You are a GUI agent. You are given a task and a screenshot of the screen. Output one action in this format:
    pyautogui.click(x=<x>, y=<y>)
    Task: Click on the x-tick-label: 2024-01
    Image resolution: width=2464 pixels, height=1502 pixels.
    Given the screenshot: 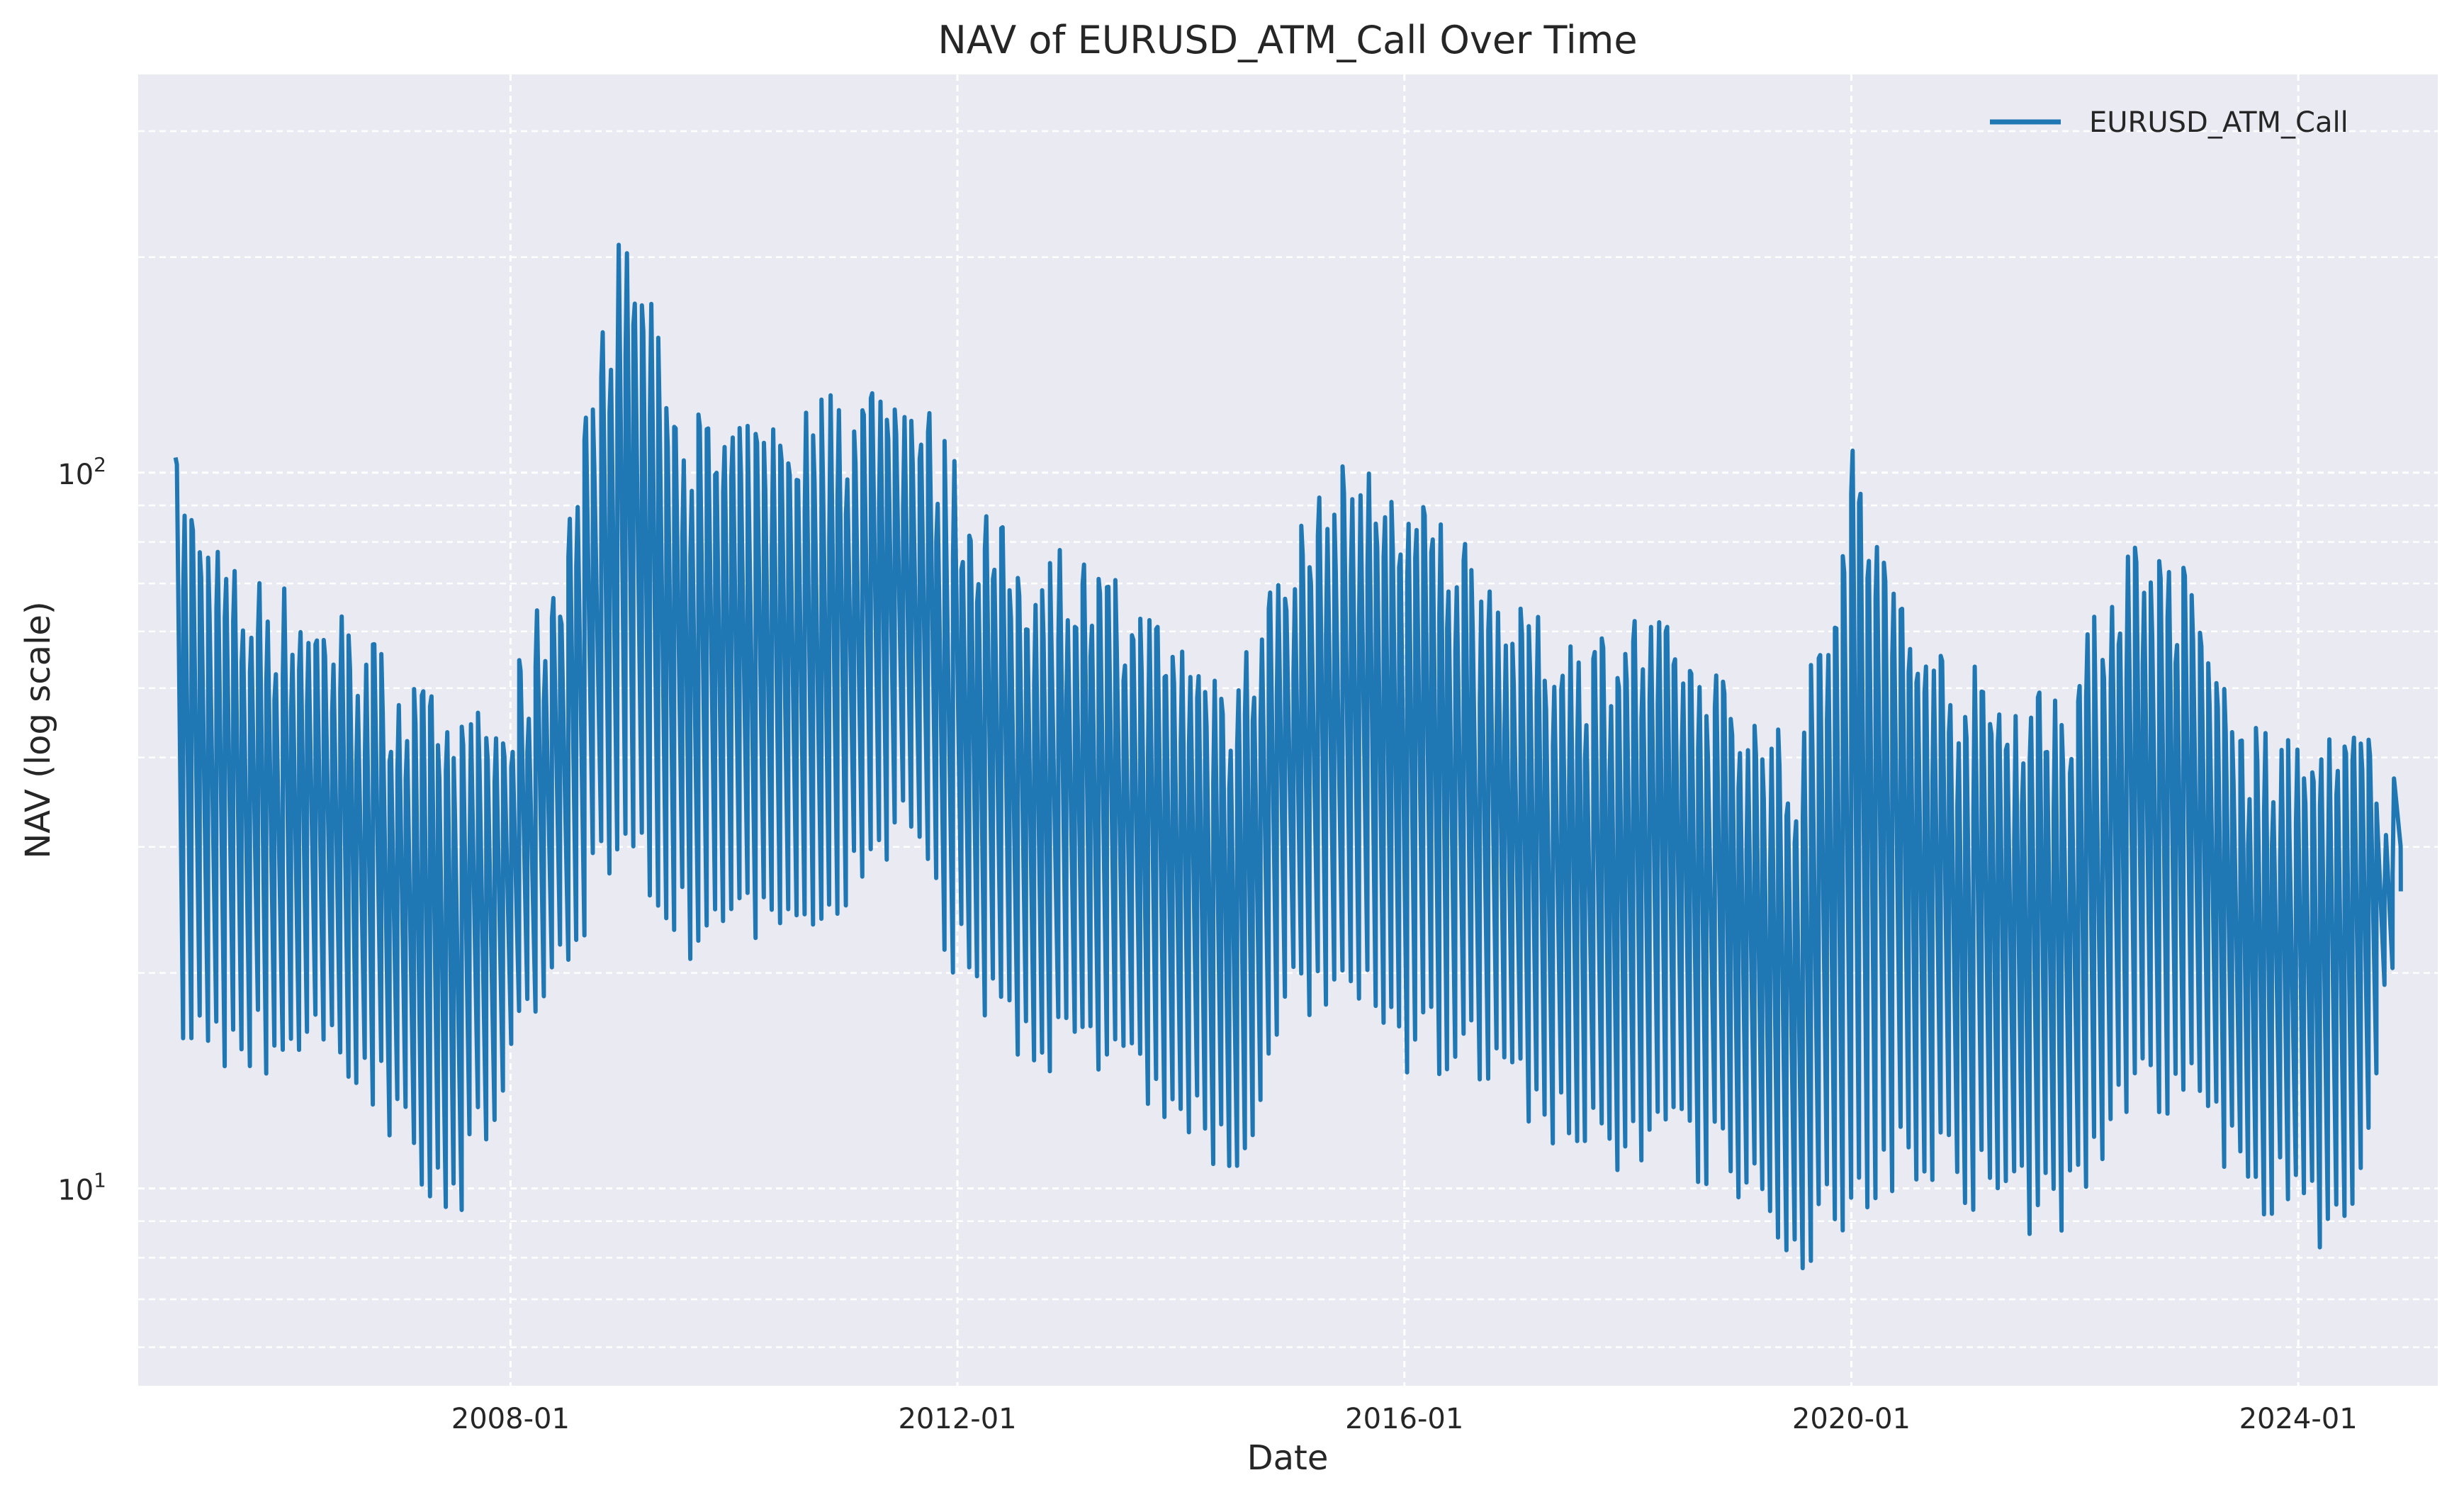 What is the action you would take?
    pyautogui.click(x=2298, y=1419)
    